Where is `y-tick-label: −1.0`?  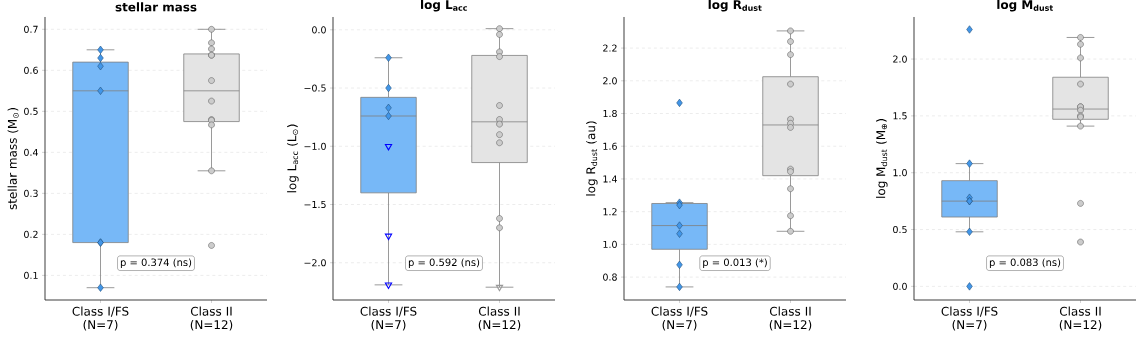
y-tick-label: −1.0 is located at coordinates (315, 146).